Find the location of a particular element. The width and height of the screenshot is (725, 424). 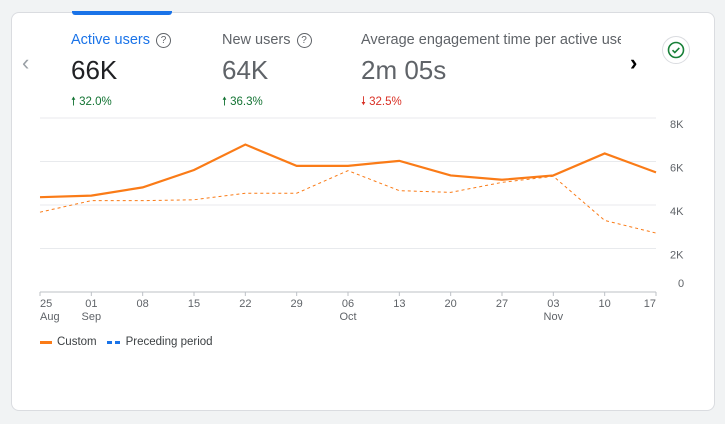

x-tick-label: 29 is located at coordinates (297, 304).